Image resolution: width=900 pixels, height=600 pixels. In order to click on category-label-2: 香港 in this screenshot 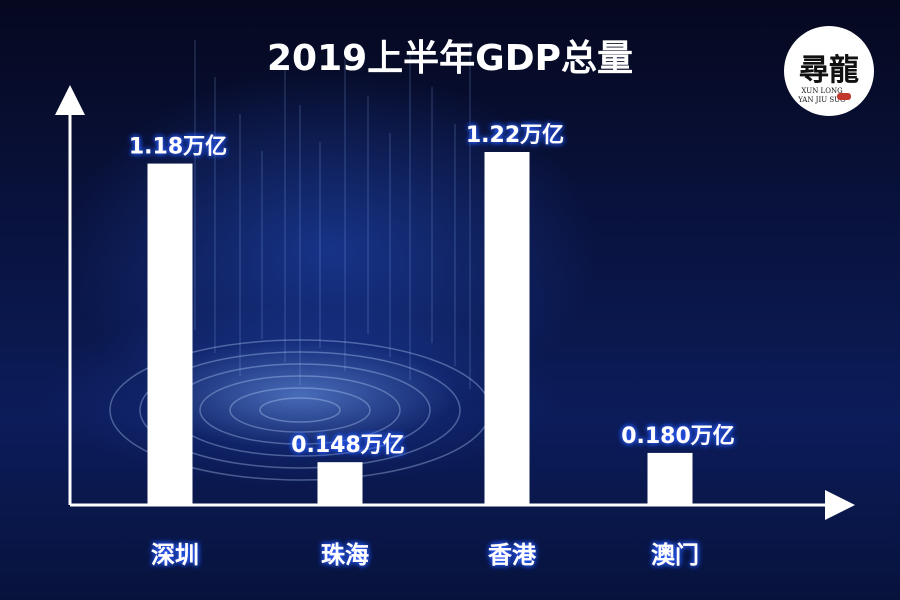, I will do `click(512, 555)`.